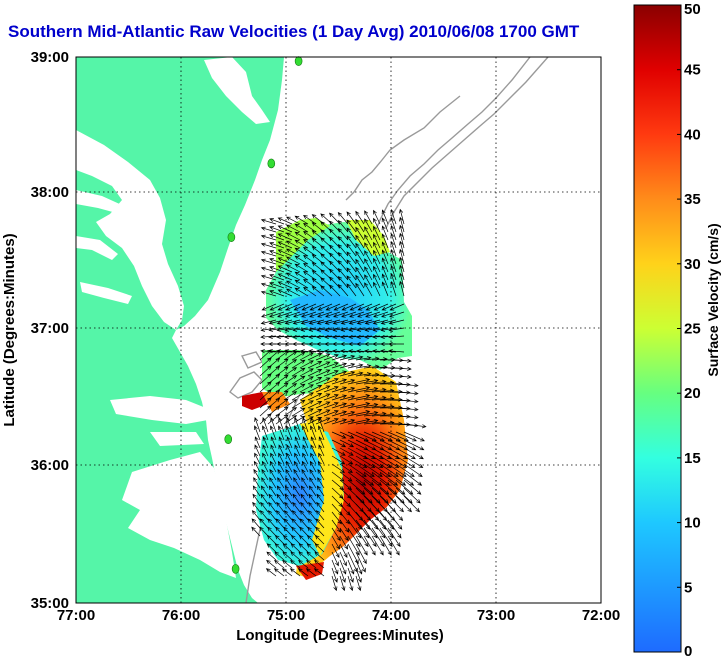 This screenshot has width=724, height=659. I want to click on albemarle-sound, so click(159, 410).